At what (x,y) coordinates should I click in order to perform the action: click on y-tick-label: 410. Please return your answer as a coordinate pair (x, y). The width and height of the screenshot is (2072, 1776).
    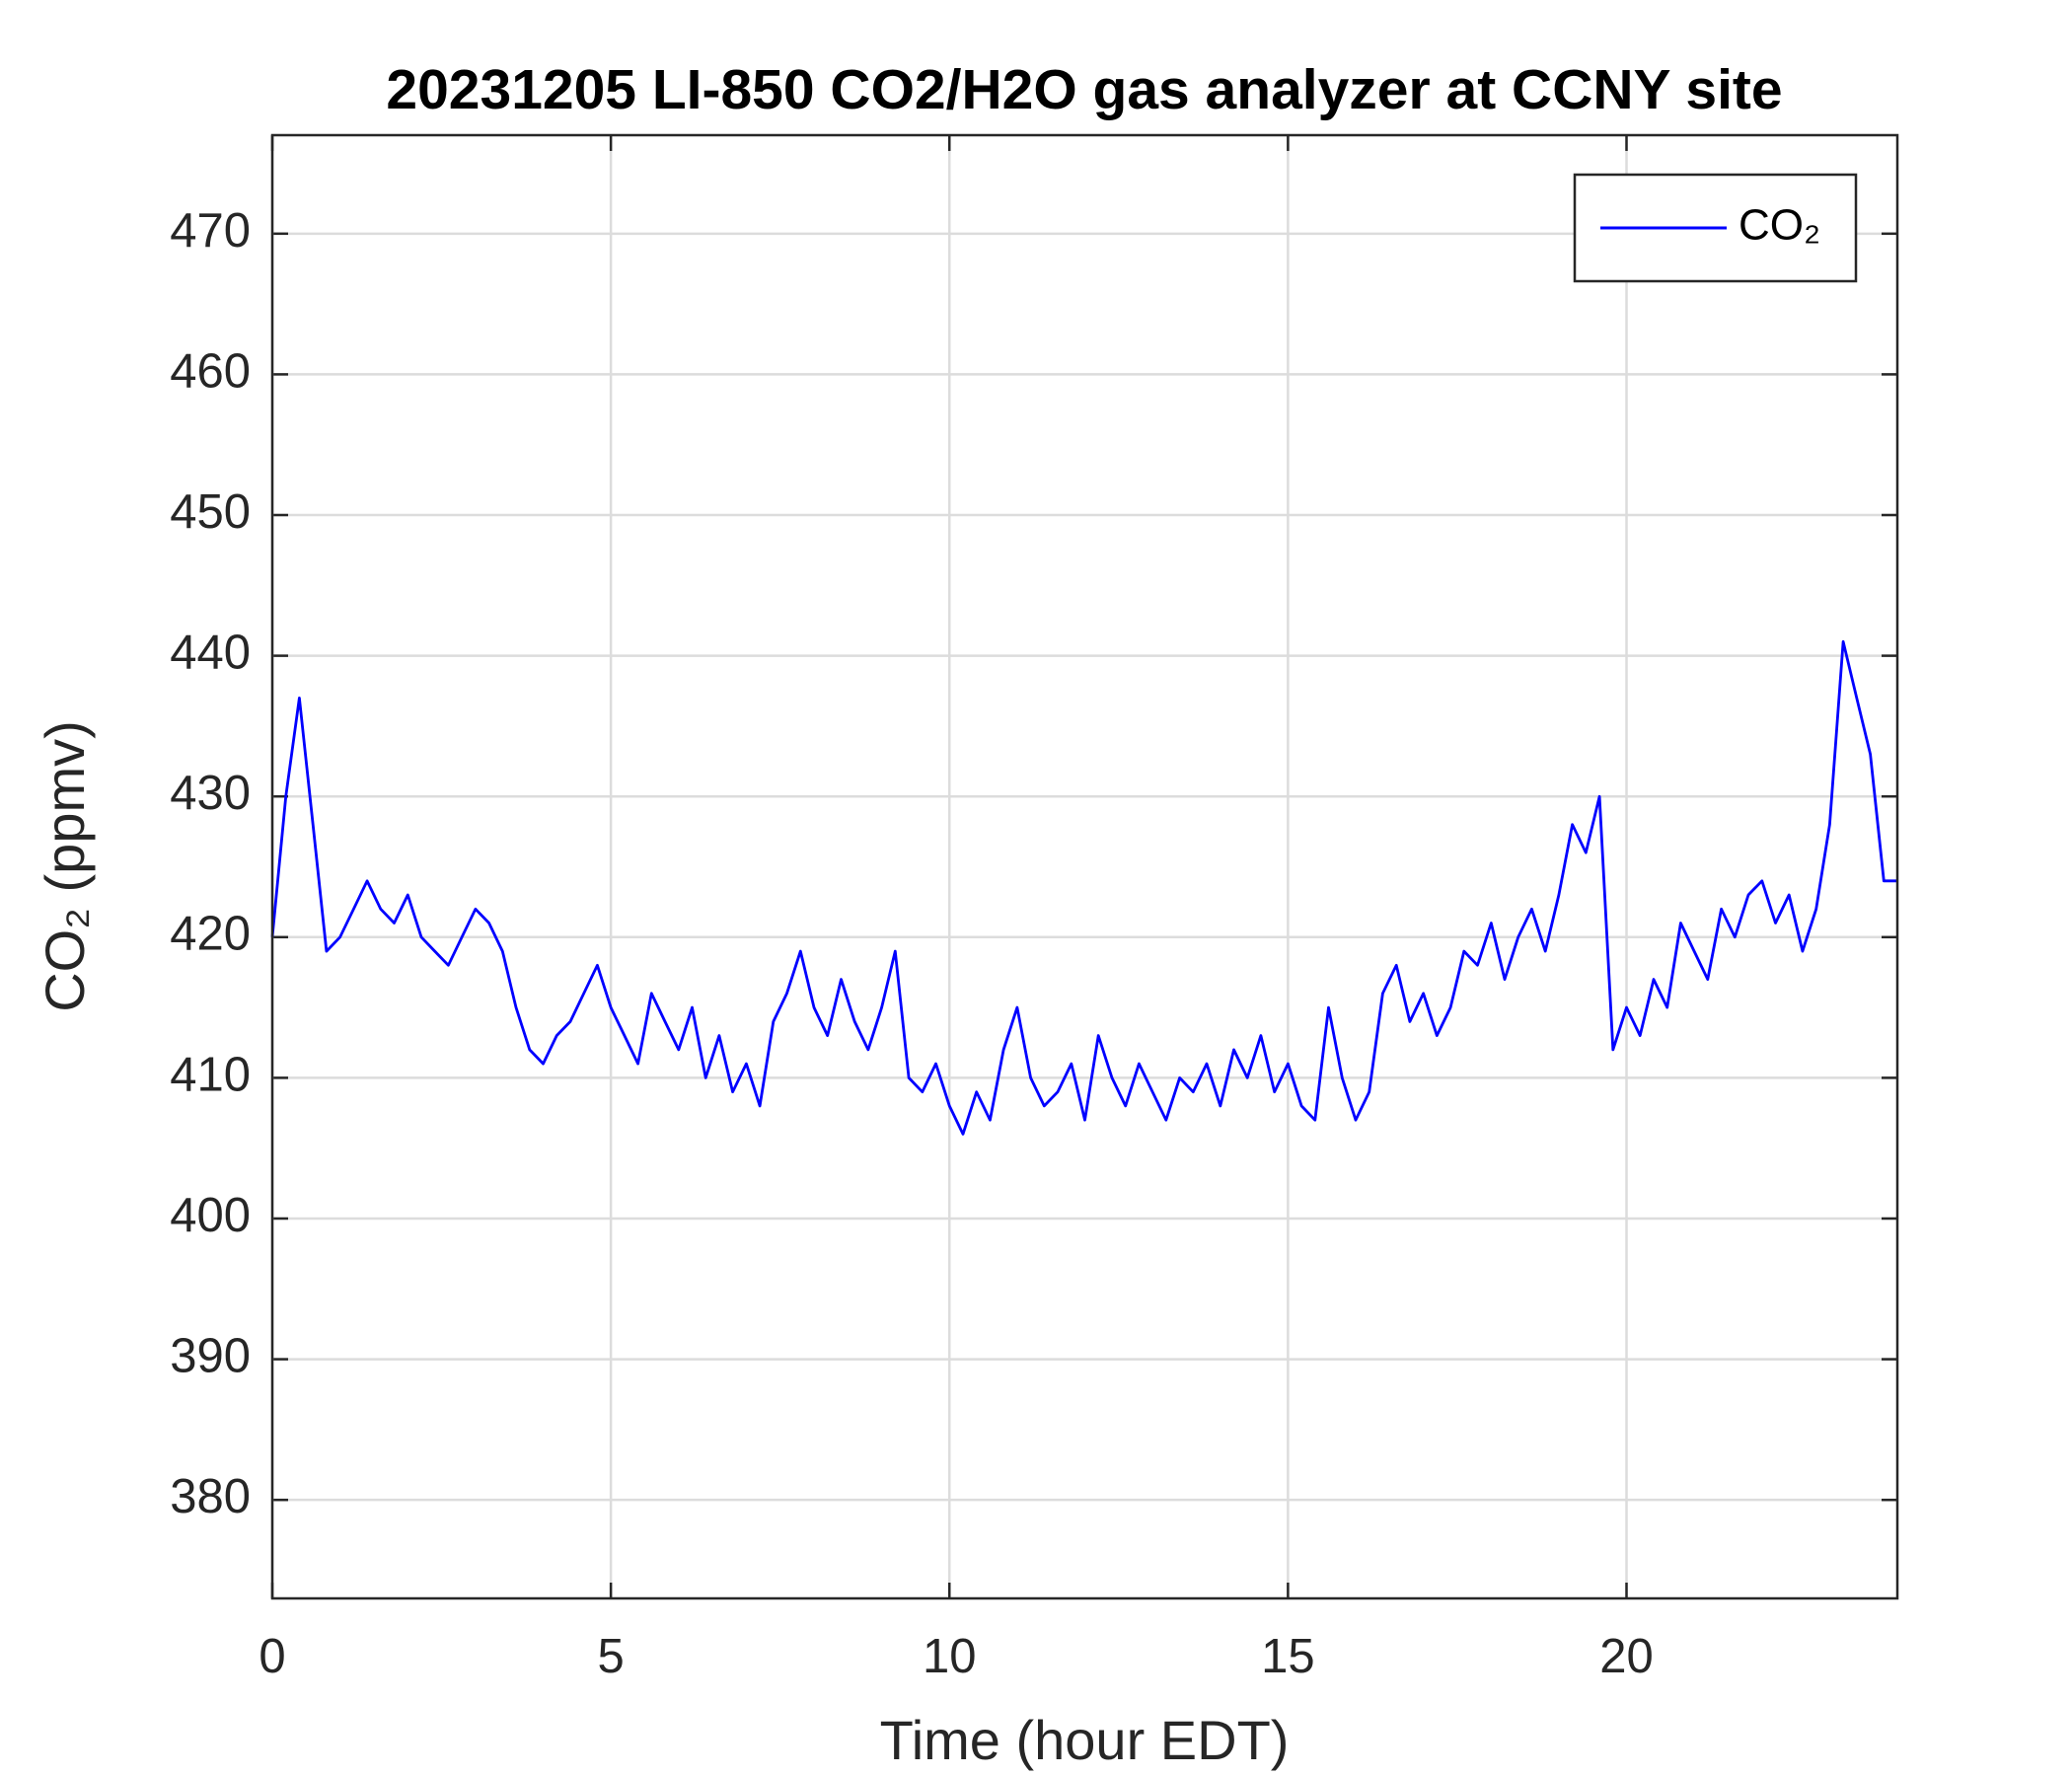
    Looking at the image, I should click on (211, 1075).